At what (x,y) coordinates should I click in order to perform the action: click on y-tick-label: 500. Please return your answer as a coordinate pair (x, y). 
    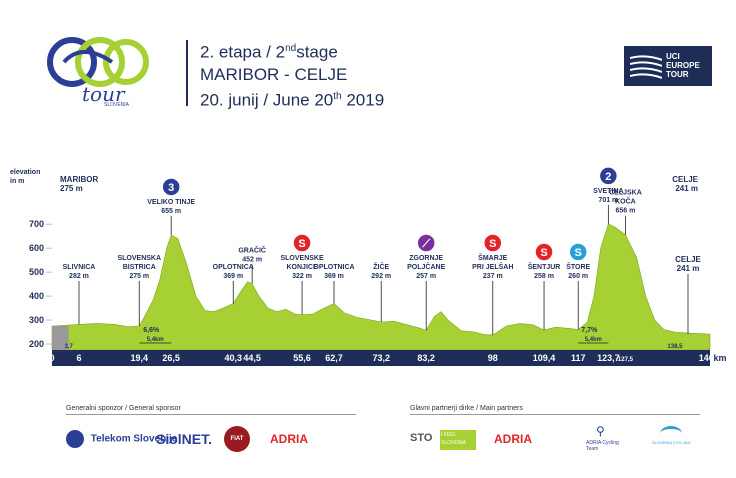
    Looking at the image, I should click on (36, 272).